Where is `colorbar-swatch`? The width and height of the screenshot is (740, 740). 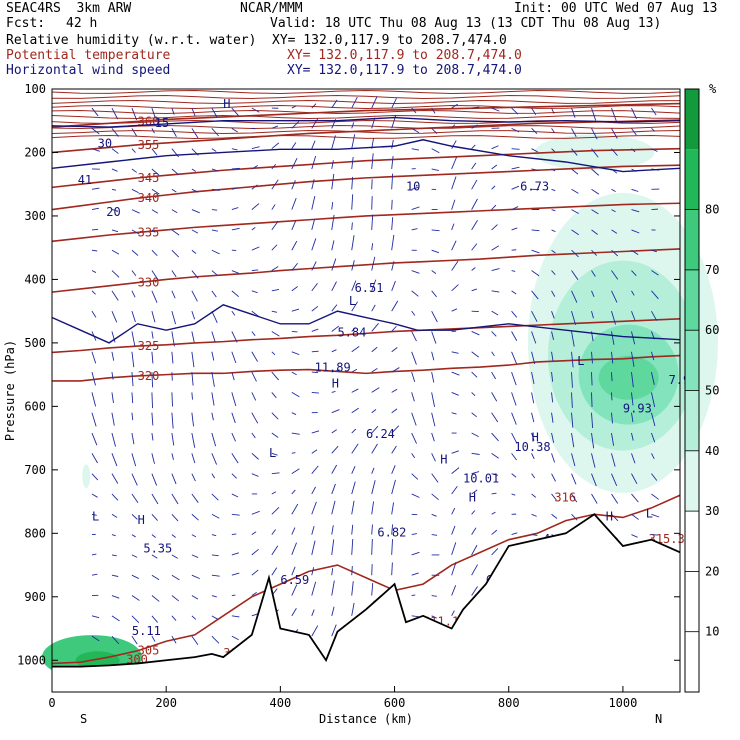
colorbar-swatch is located at coordinates (692, 300).